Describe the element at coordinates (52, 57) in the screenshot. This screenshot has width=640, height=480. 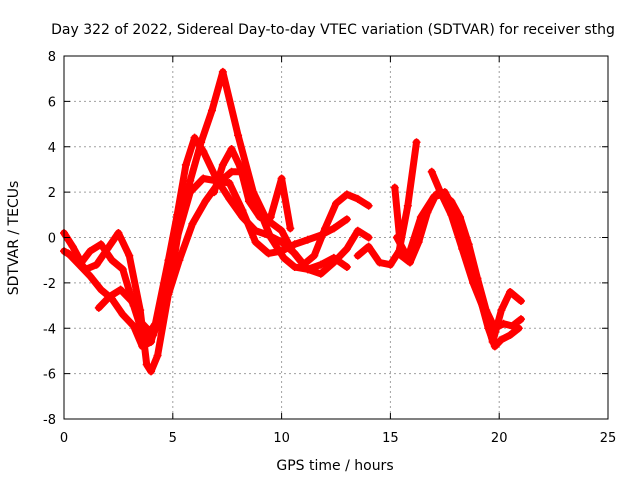
I see `y-tick-label: 8` at that location.